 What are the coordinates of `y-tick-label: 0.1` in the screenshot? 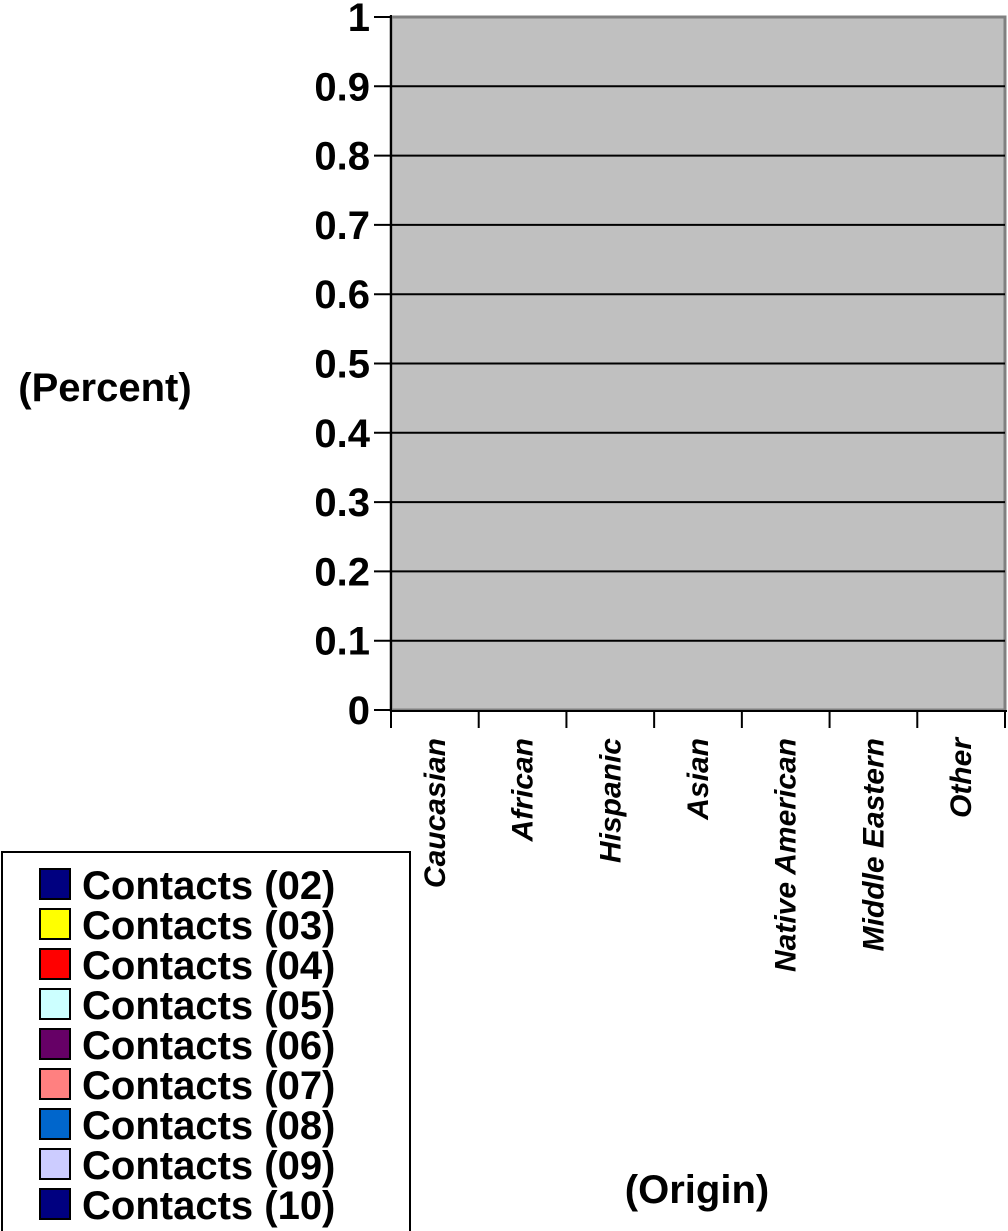 It's located at (342, 642).